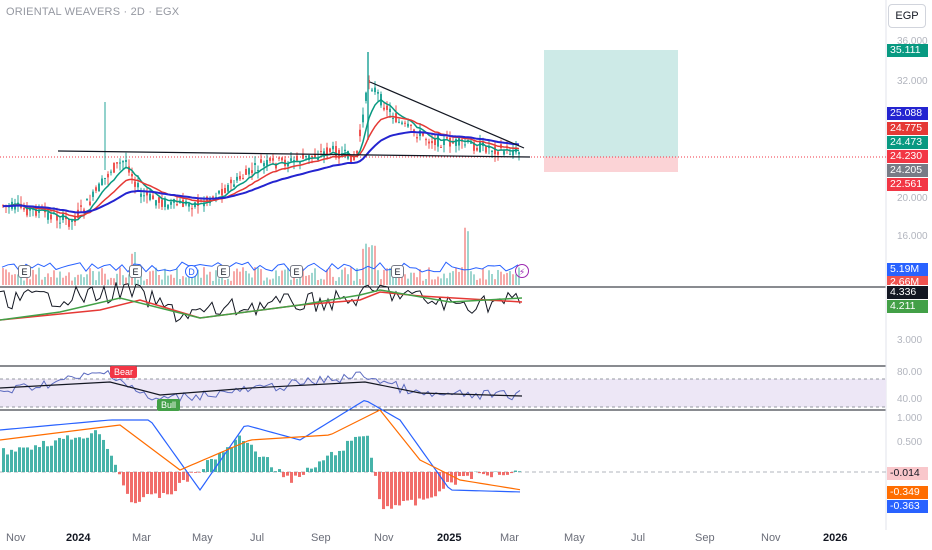 This screenshot has height=550, width=932. What do you see at coordinates (449, 538) in the screenshot?
I see `time-axis-label: 2025` at bounding box center [449, 538].